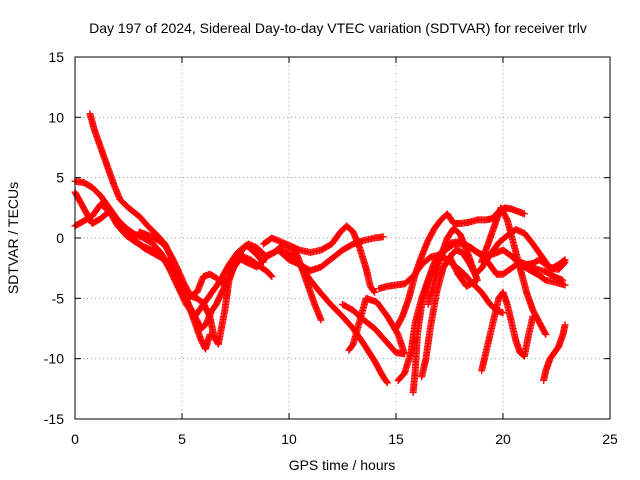 Image resolution: width=640 pixels, height=480 pixels. What do you see at coordinates (539, 262) in the screenshot?
I see `series-arc19` at bounding box center [539, 262].